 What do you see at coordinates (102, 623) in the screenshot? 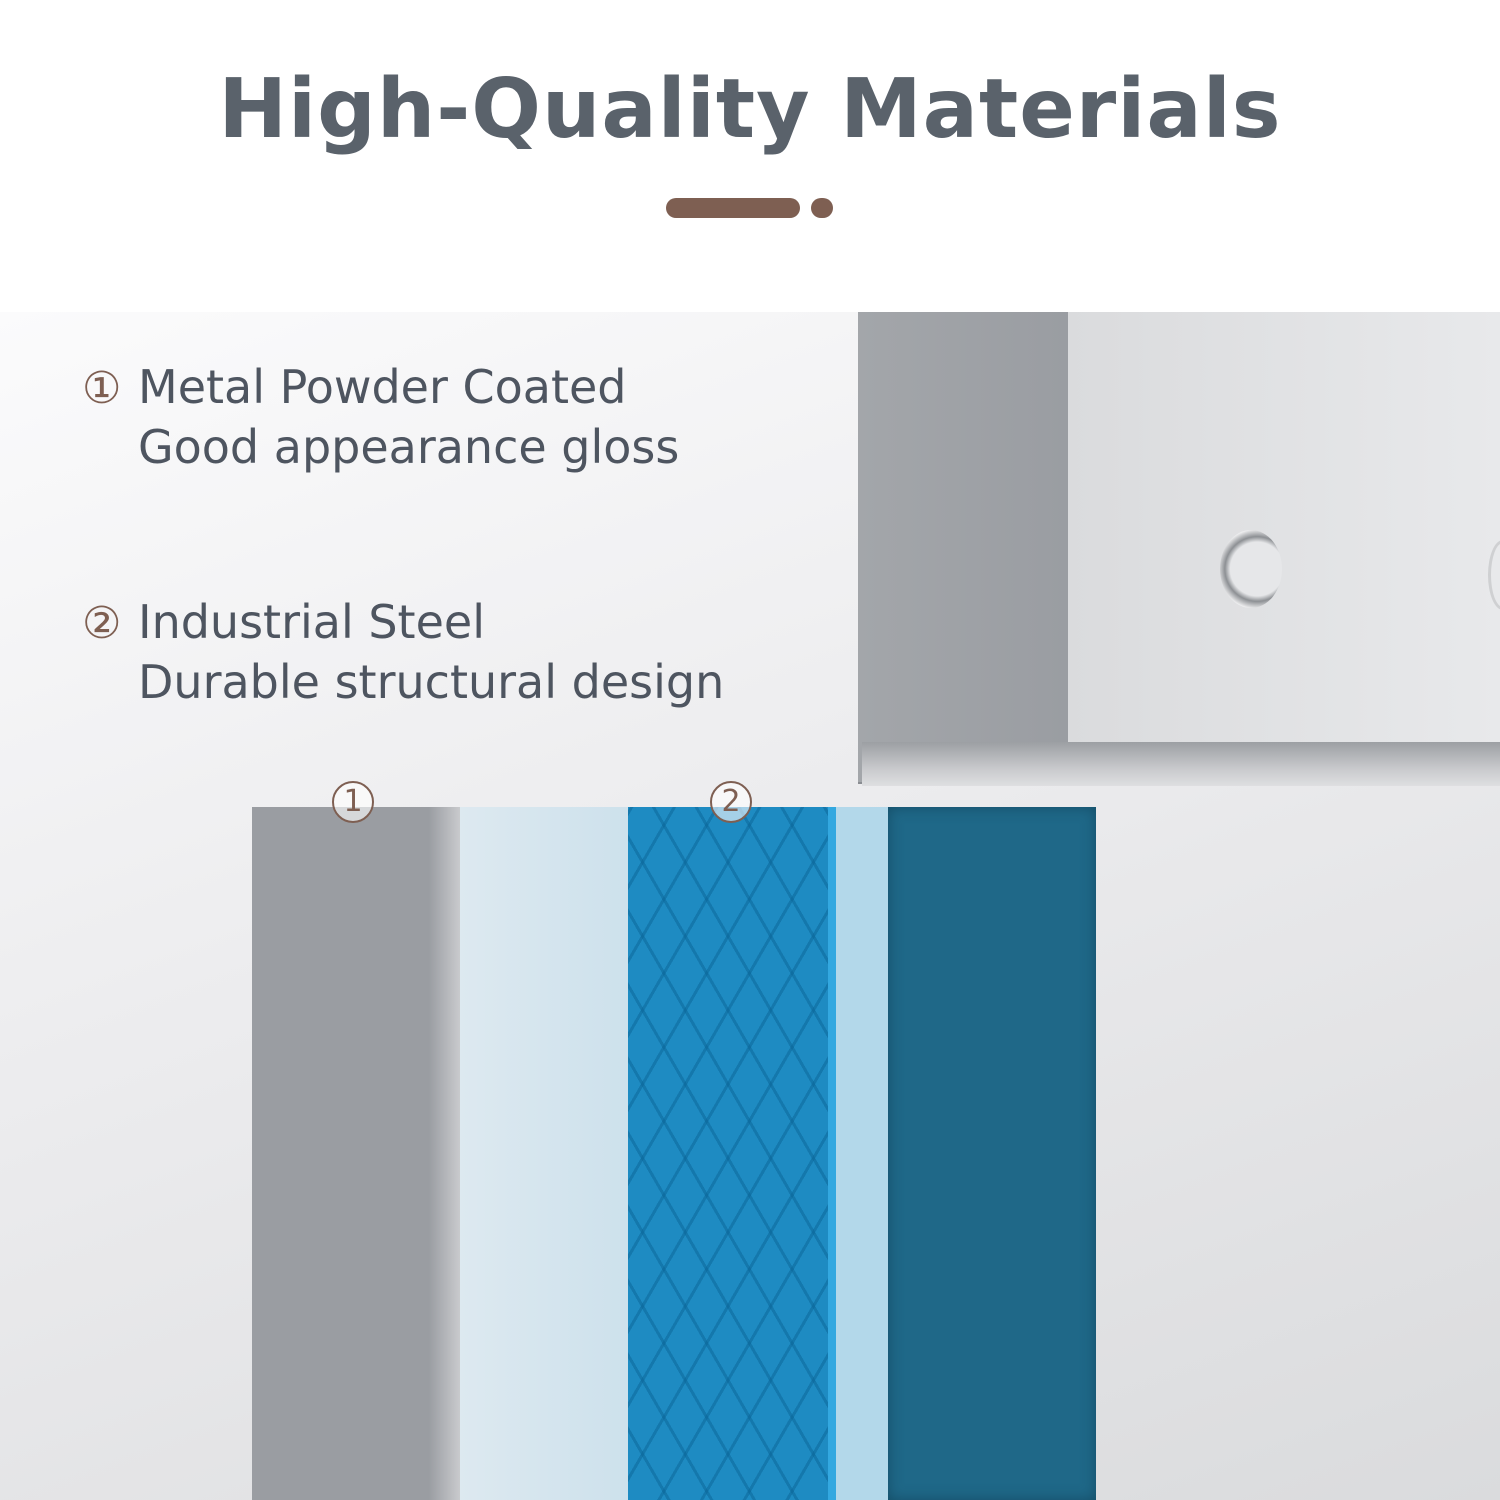
I see `feature-number: ②` at bounding box center [102, 623].